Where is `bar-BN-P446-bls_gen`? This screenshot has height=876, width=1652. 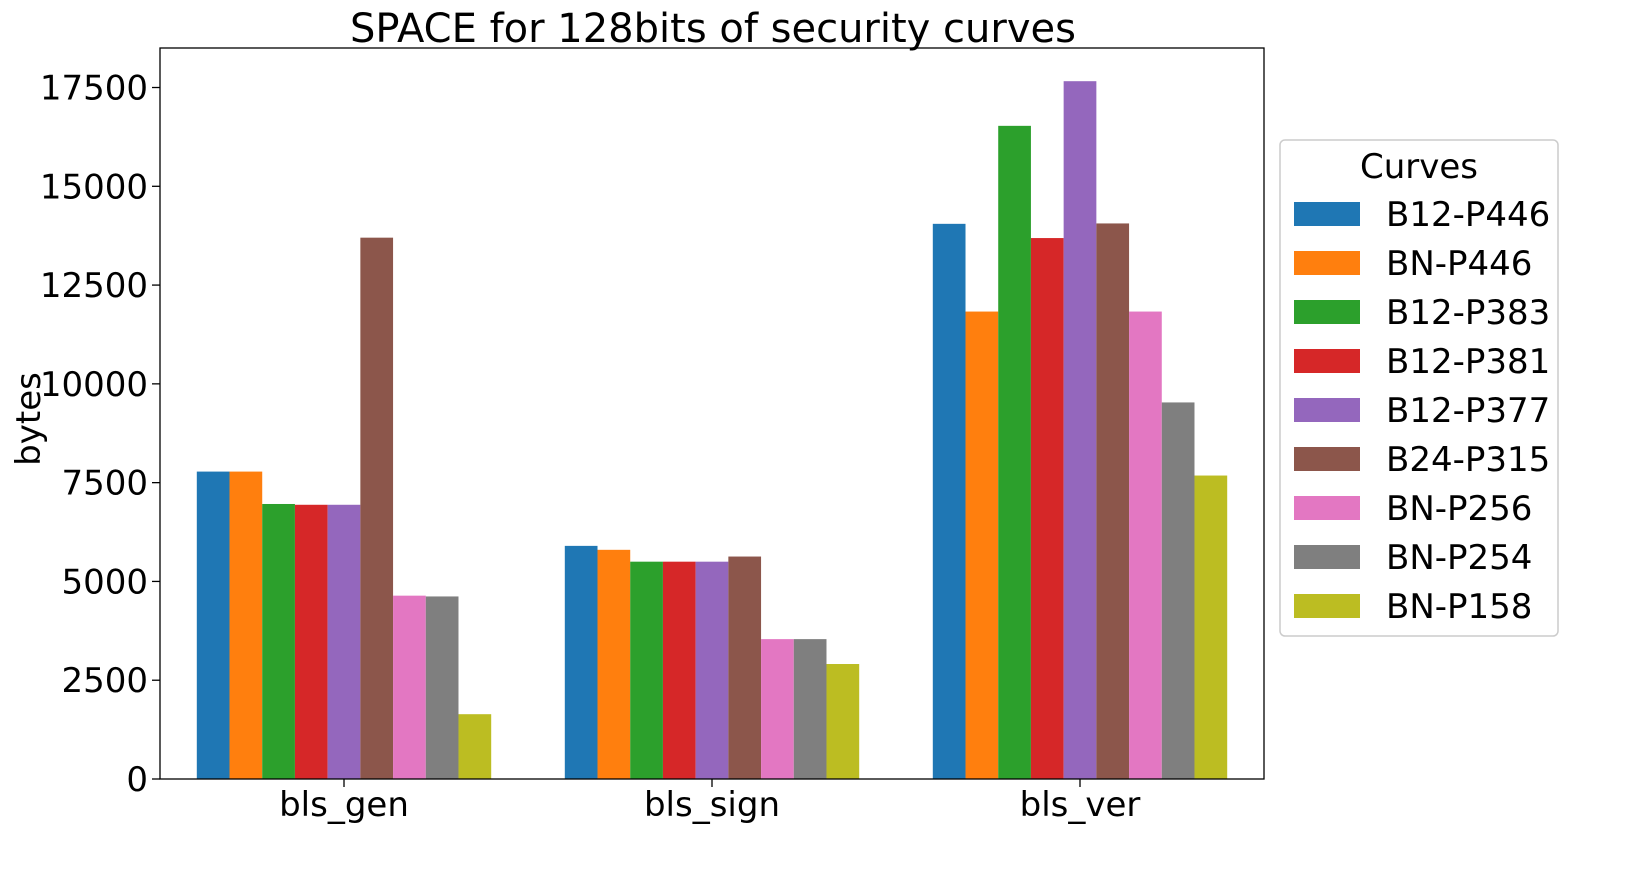
bar-BN-P446-bls_gen is located at coordinates (246, 625).